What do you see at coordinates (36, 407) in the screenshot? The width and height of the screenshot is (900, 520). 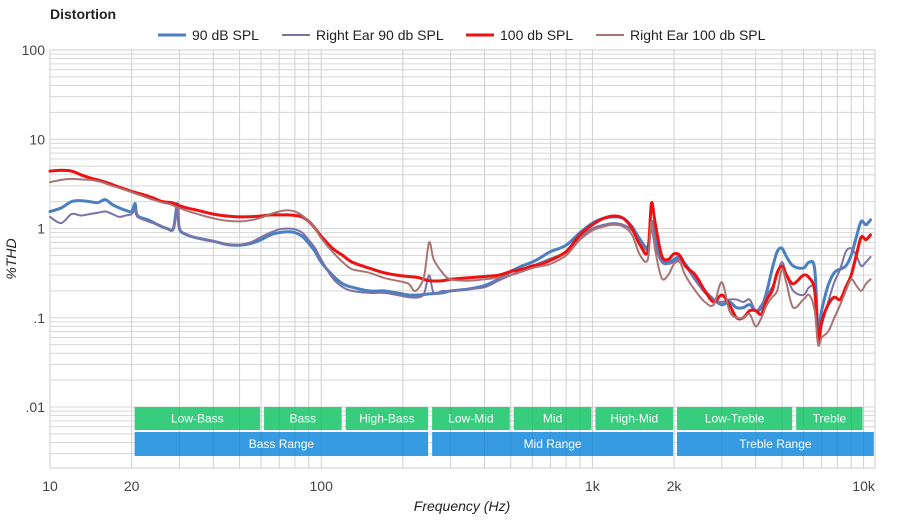 I see `y-tick-label: .01` at bounding box center [36, 407].